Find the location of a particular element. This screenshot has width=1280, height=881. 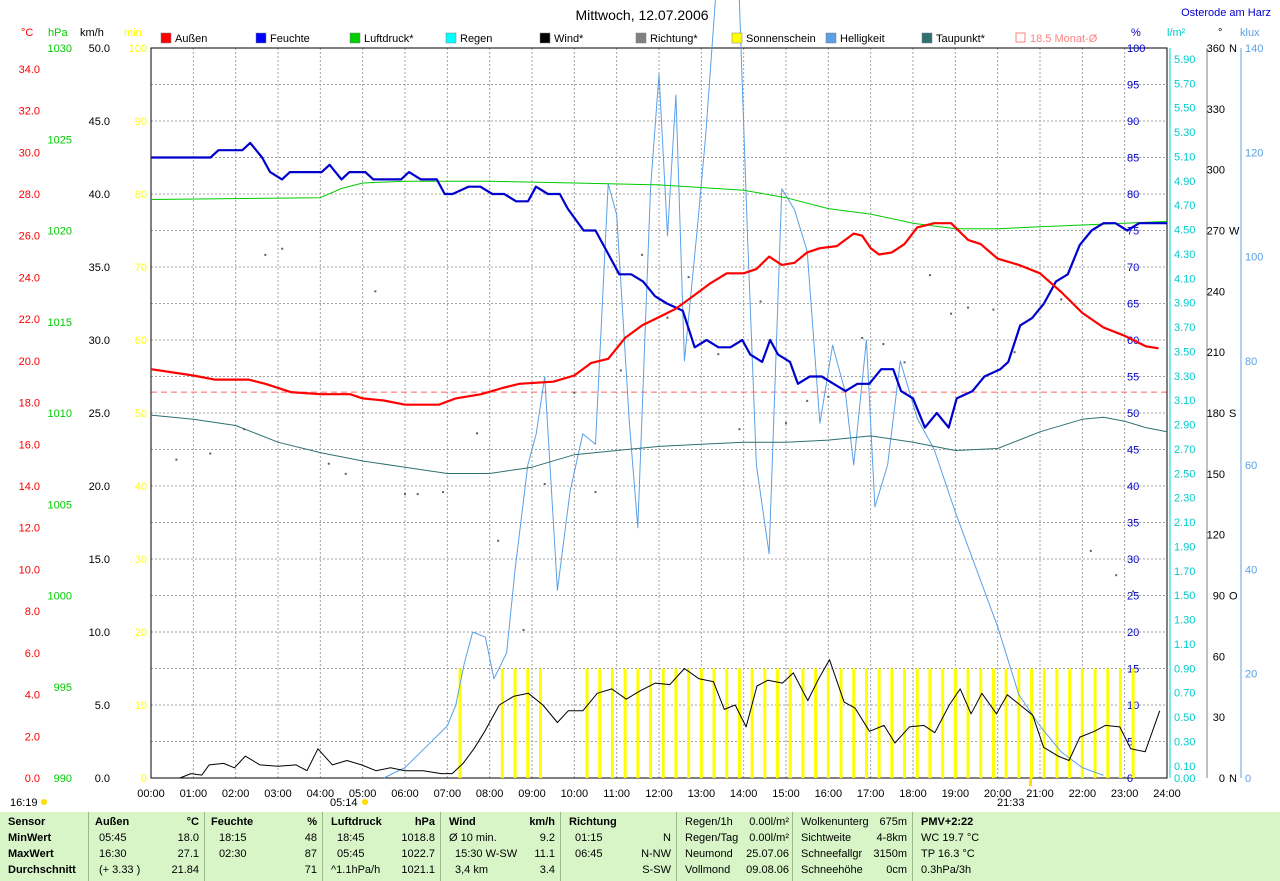

feuchte-min-value: 48 is located at coordinates (310, 838).